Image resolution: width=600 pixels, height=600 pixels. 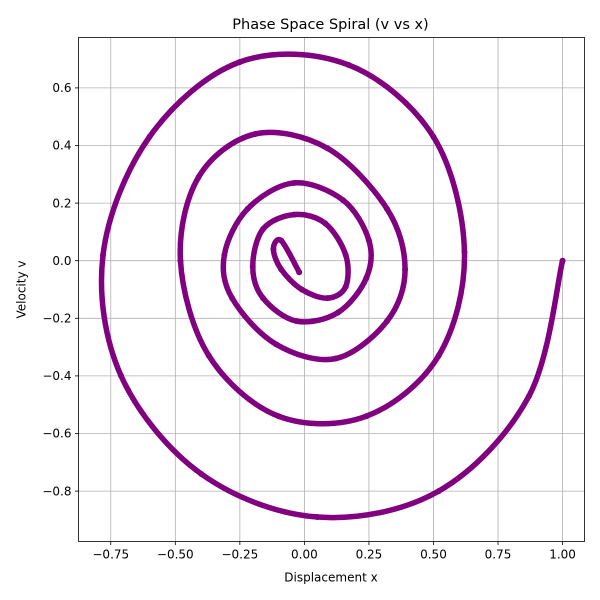 I want to click on x-axis-ticks: −0.75 −0.50 −0.25 0.00 0.25 0.50 0.75 1.00, so click(x=334, y=551).